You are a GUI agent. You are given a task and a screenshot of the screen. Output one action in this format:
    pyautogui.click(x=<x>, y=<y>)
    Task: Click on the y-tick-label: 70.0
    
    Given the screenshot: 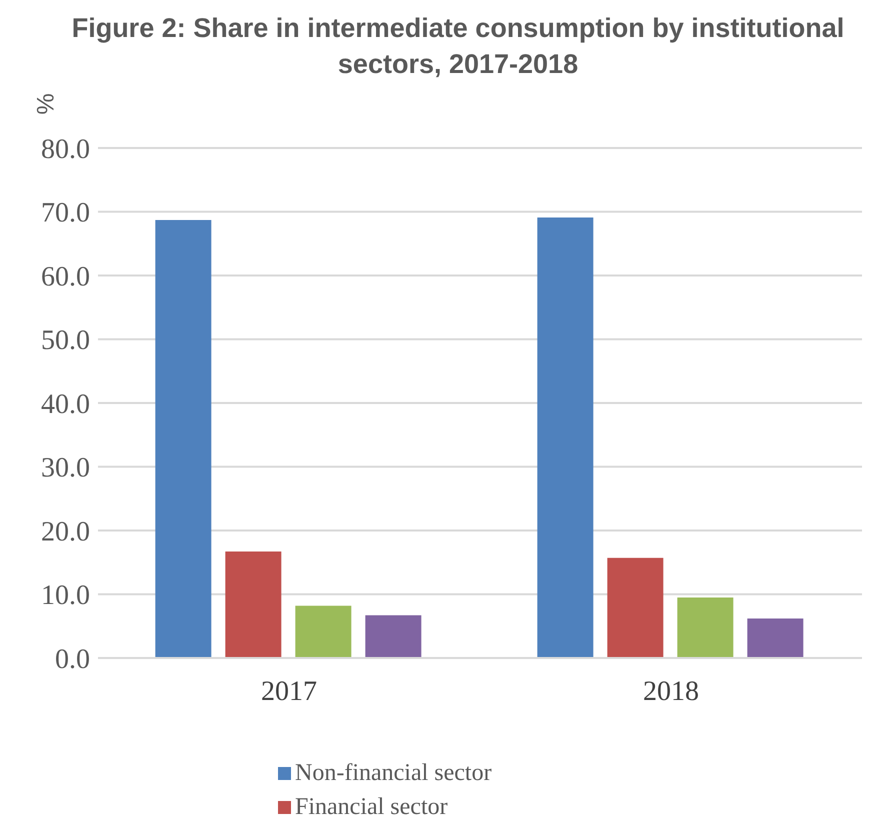 What is the action you would take?
    pyautogui.click(x=65, y=213)
    